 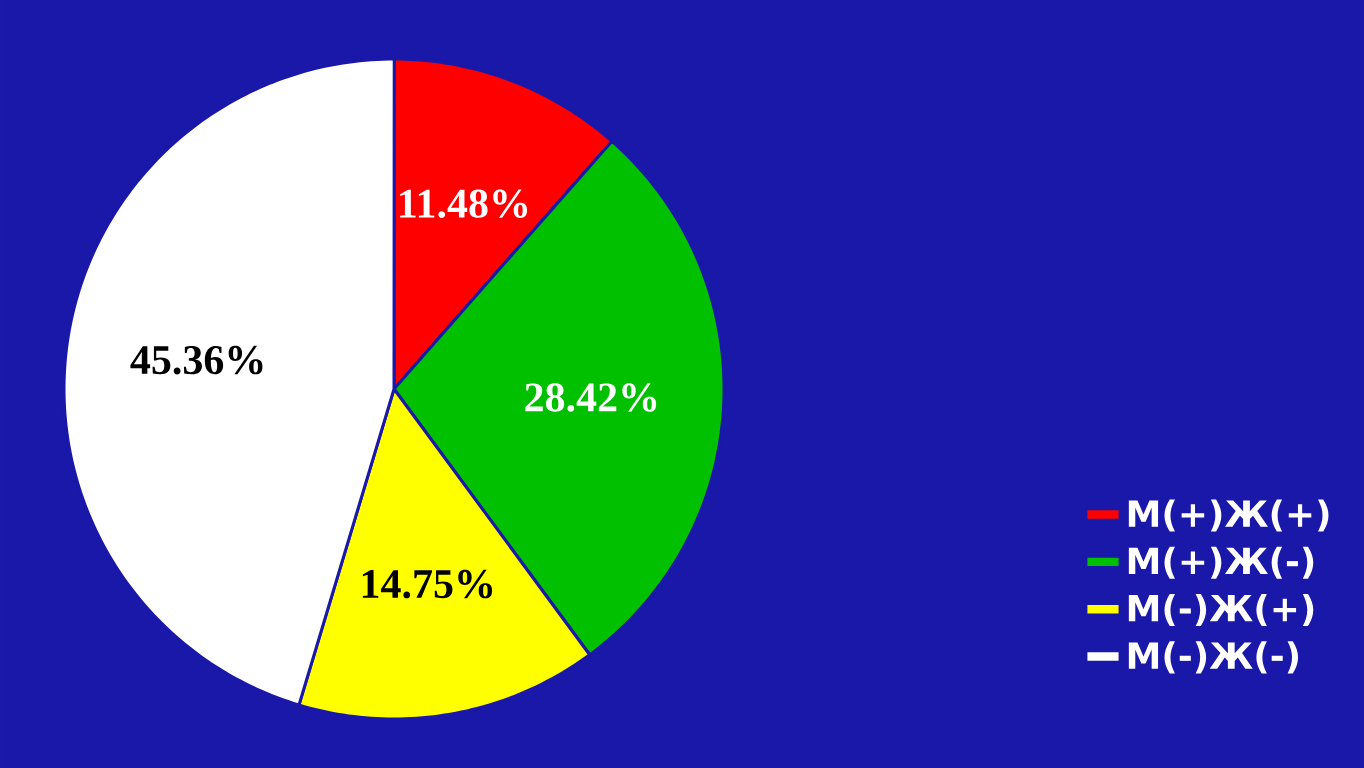 I want to click on legend-label: M(+)Ж(-), so click(x=1221, y=562).